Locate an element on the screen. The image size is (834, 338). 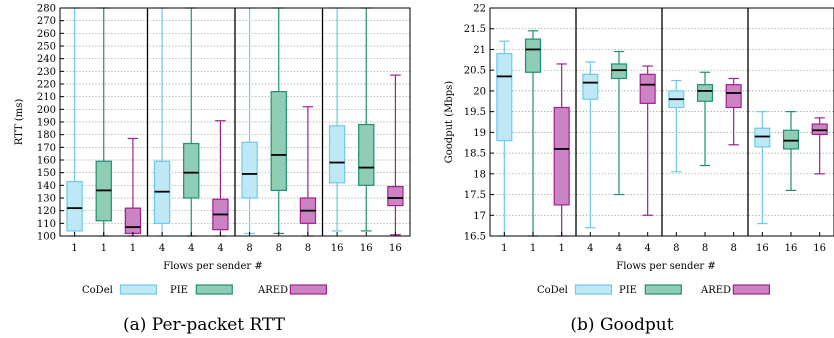
y-tick-label: 20 is located at coordinates (479, 91).